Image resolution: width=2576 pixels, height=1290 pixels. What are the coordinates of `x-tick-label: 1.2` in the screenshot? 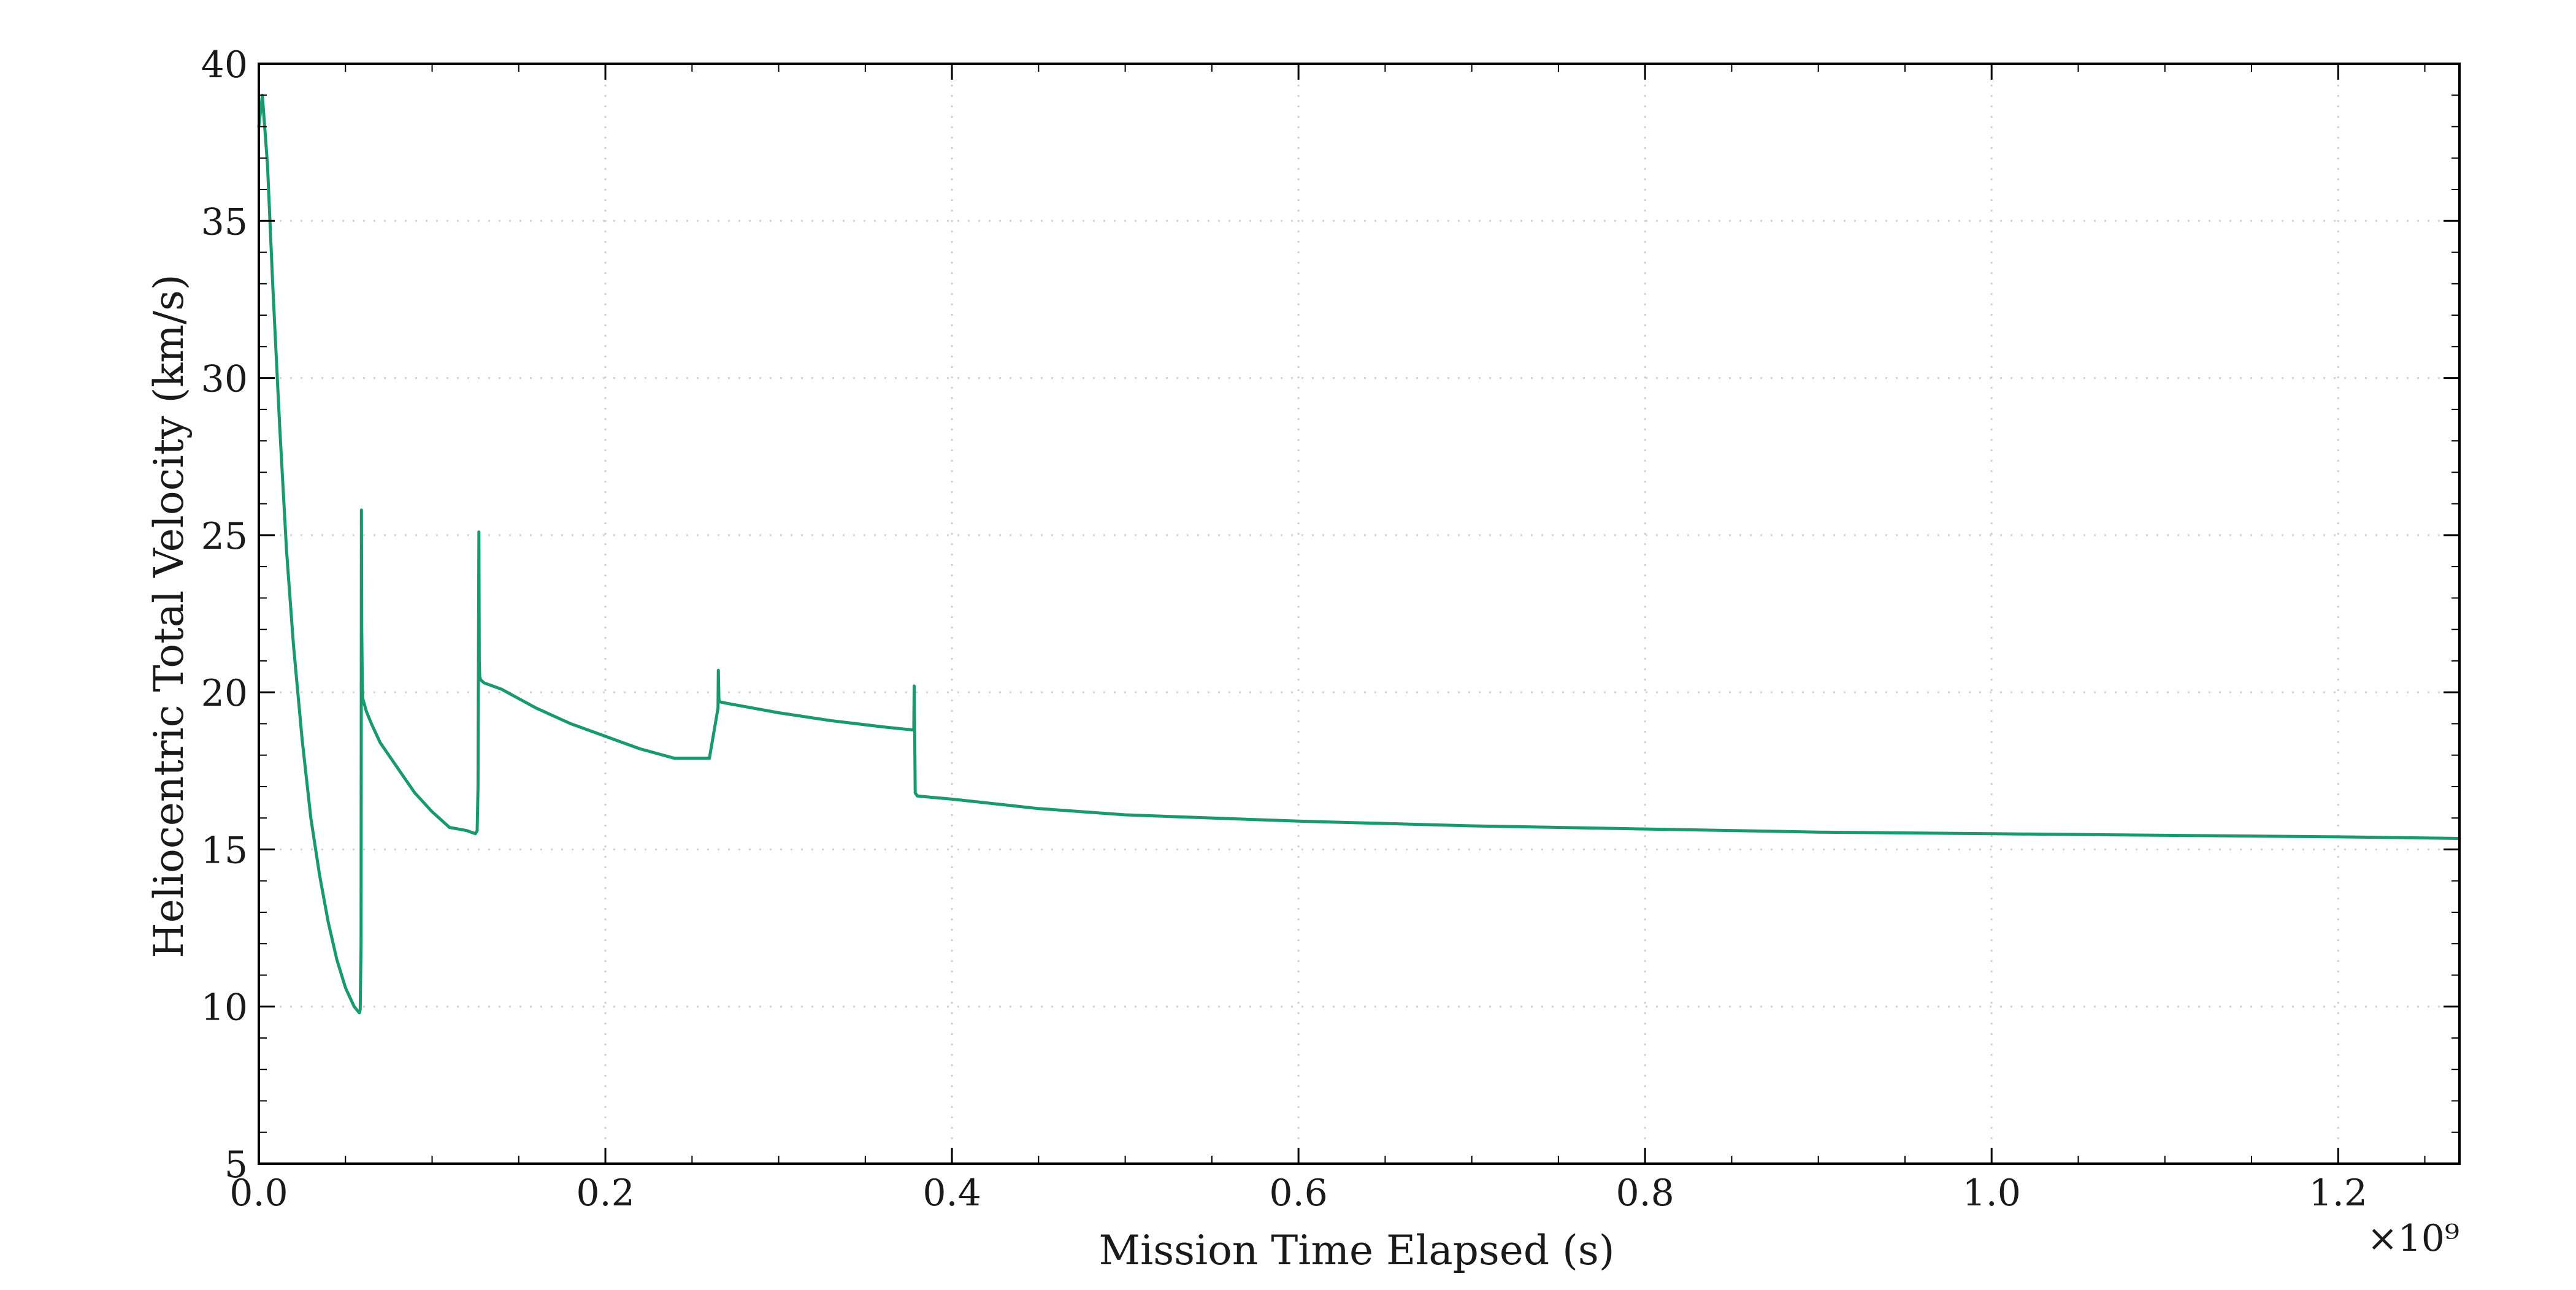 It's located at (2338, 1193).